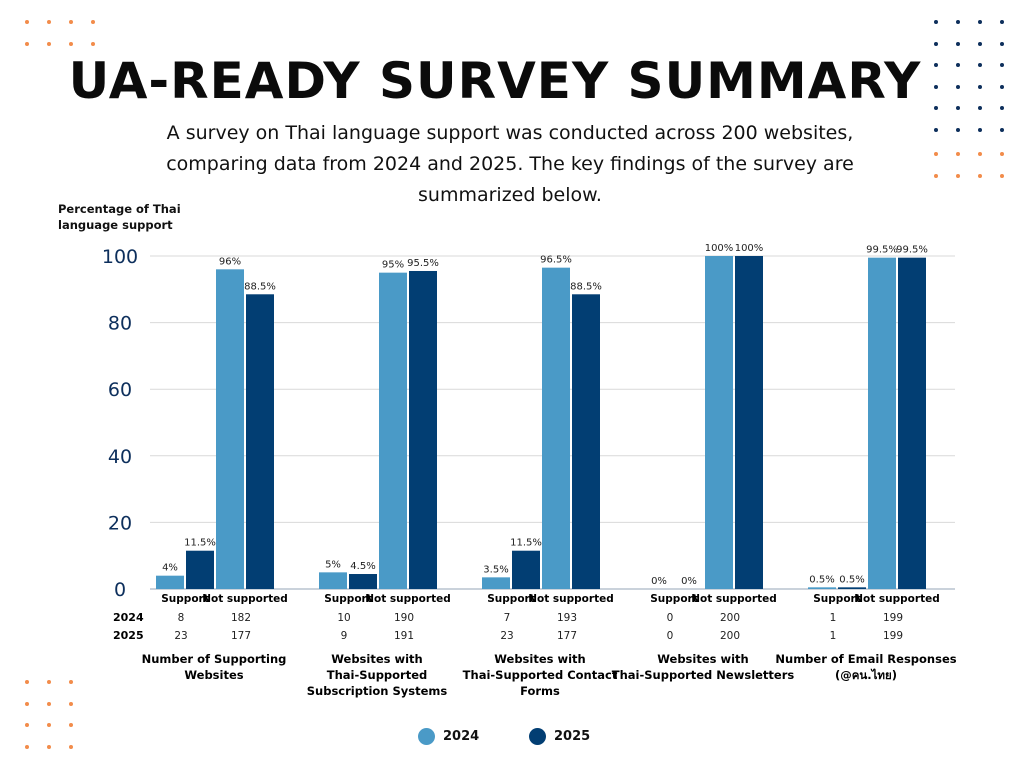 This screenshot has height=768, width=1024. I want to click on legend-swatch-2025, so click(537, 736).